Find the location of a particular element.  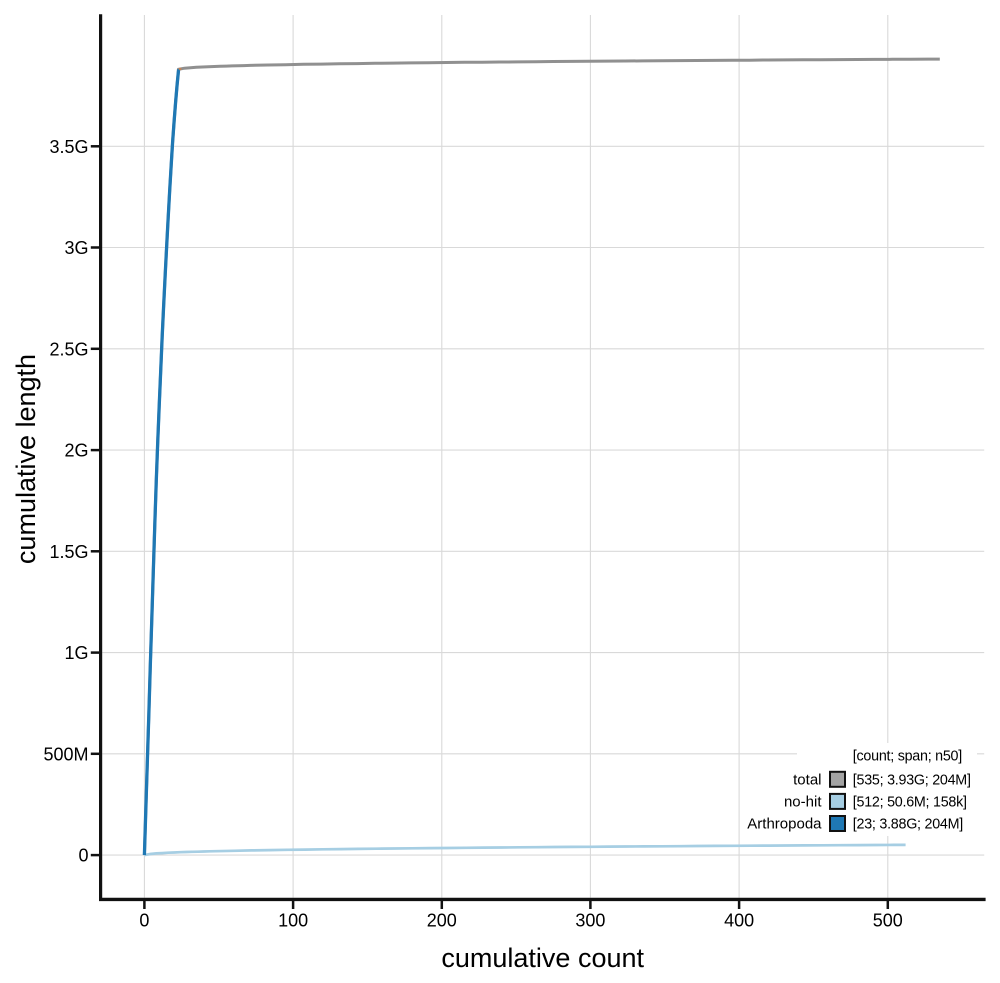

svg-text: 100 is located at coordinates (293, 920).